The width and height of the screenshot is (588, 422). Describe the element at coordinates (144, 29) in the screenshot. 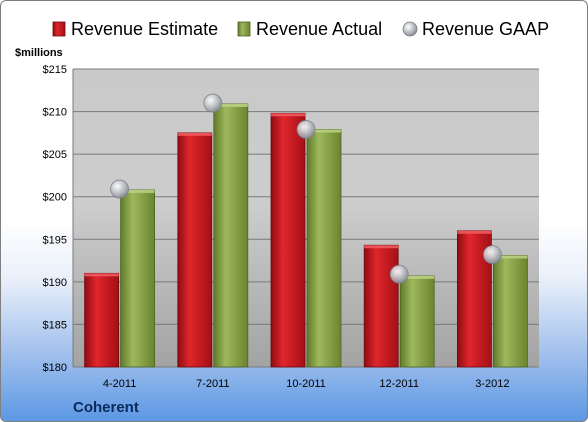

I see `legend-label: Revenue Estimate` at that location.